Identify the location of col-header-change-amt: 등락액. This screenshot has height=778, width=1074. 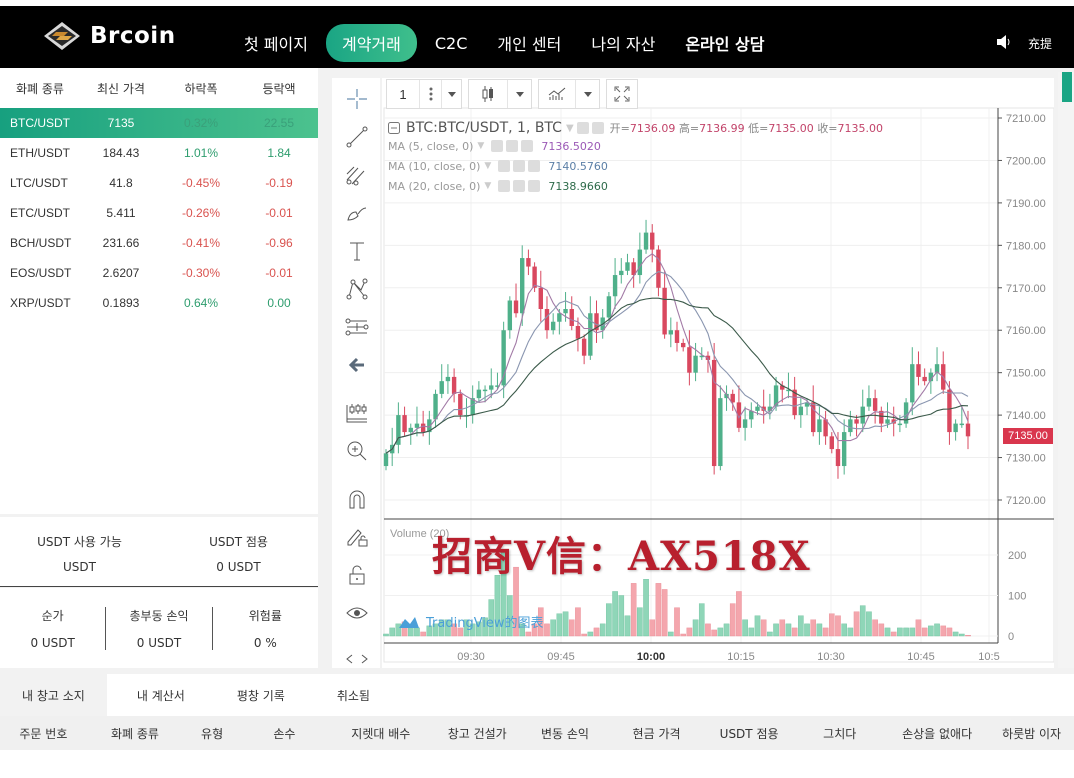
(279, 88).